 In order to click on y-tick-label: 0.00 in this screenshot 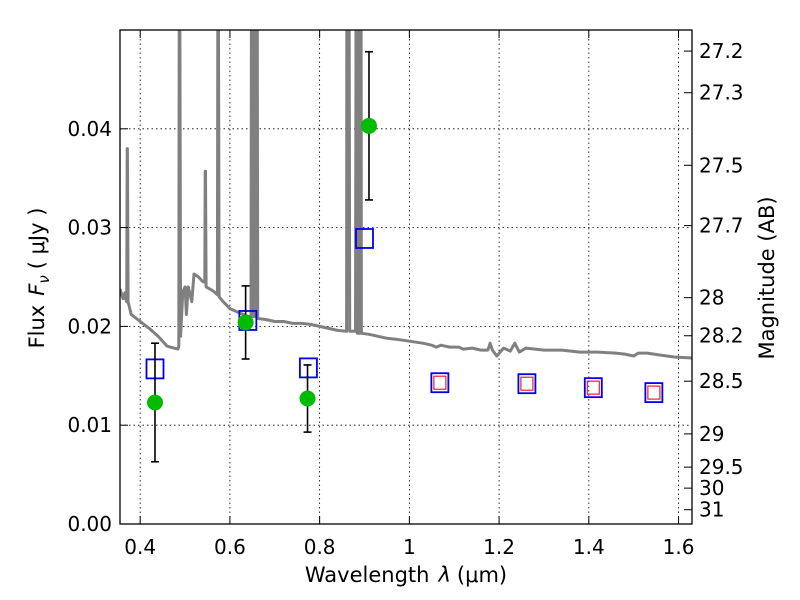, I will do `click(89, 524)`.